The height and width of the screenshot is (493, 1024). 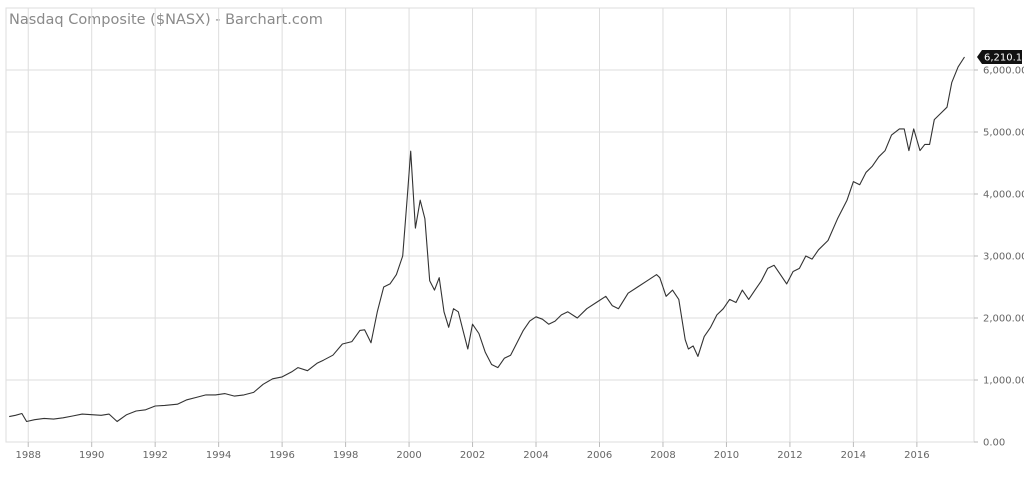 I want to click on last-value-label: 6,210.19, so click(x=1004, y=57).